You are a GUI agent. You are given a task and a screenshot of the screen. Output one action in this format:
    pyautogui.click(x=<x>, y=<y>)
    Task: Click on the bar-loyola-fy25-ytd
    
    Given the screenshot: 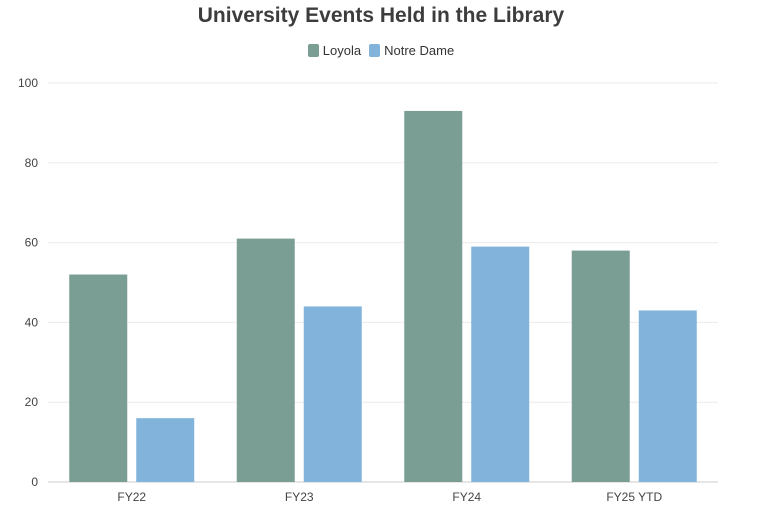 What is the action you would take?
    pyautogui.click(x=600, y=366)
    